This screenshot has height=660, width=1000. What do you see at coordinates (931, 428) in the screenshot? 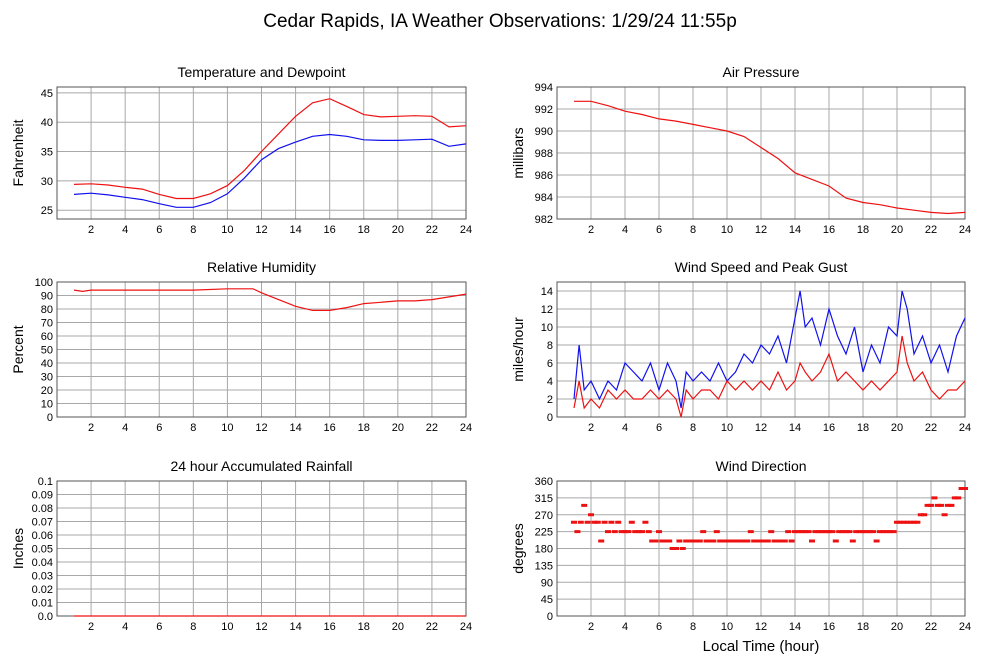
I see `wind-xtick-label: 22` at bounding box center [931, 428].